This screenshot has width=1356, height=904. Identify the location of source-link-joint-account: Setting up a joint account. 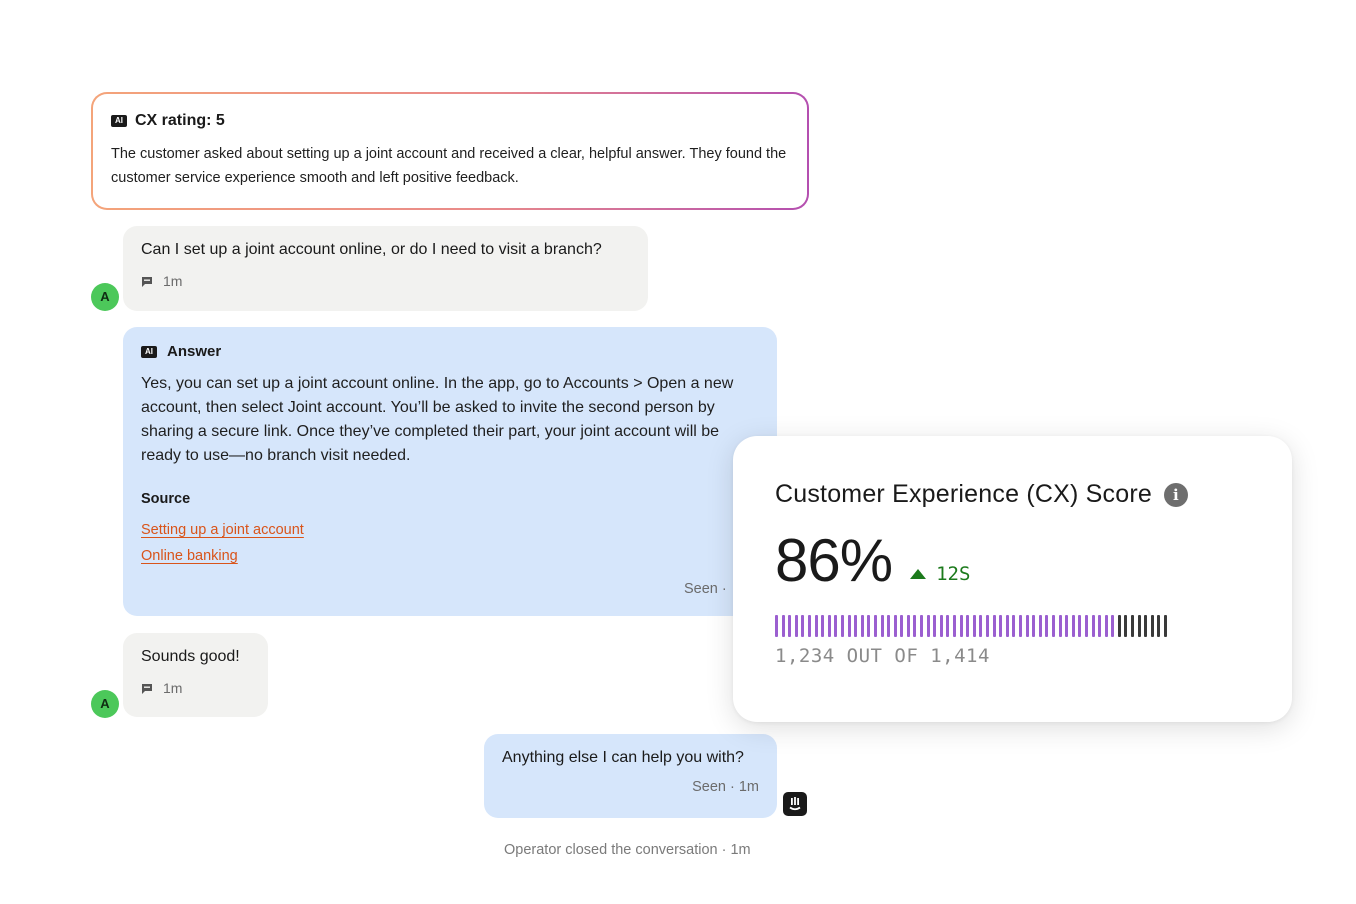
(222, 530).